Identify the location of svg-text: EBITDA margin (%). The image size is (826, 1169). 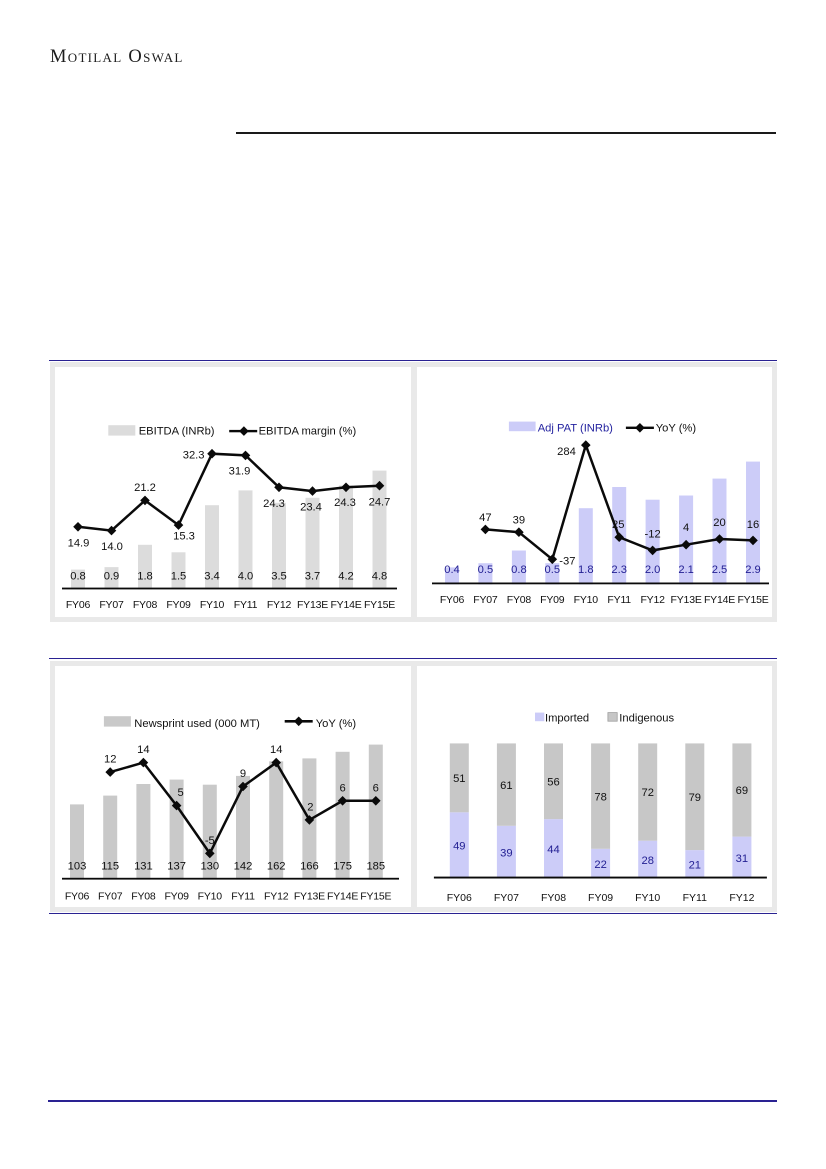
(308, 432).